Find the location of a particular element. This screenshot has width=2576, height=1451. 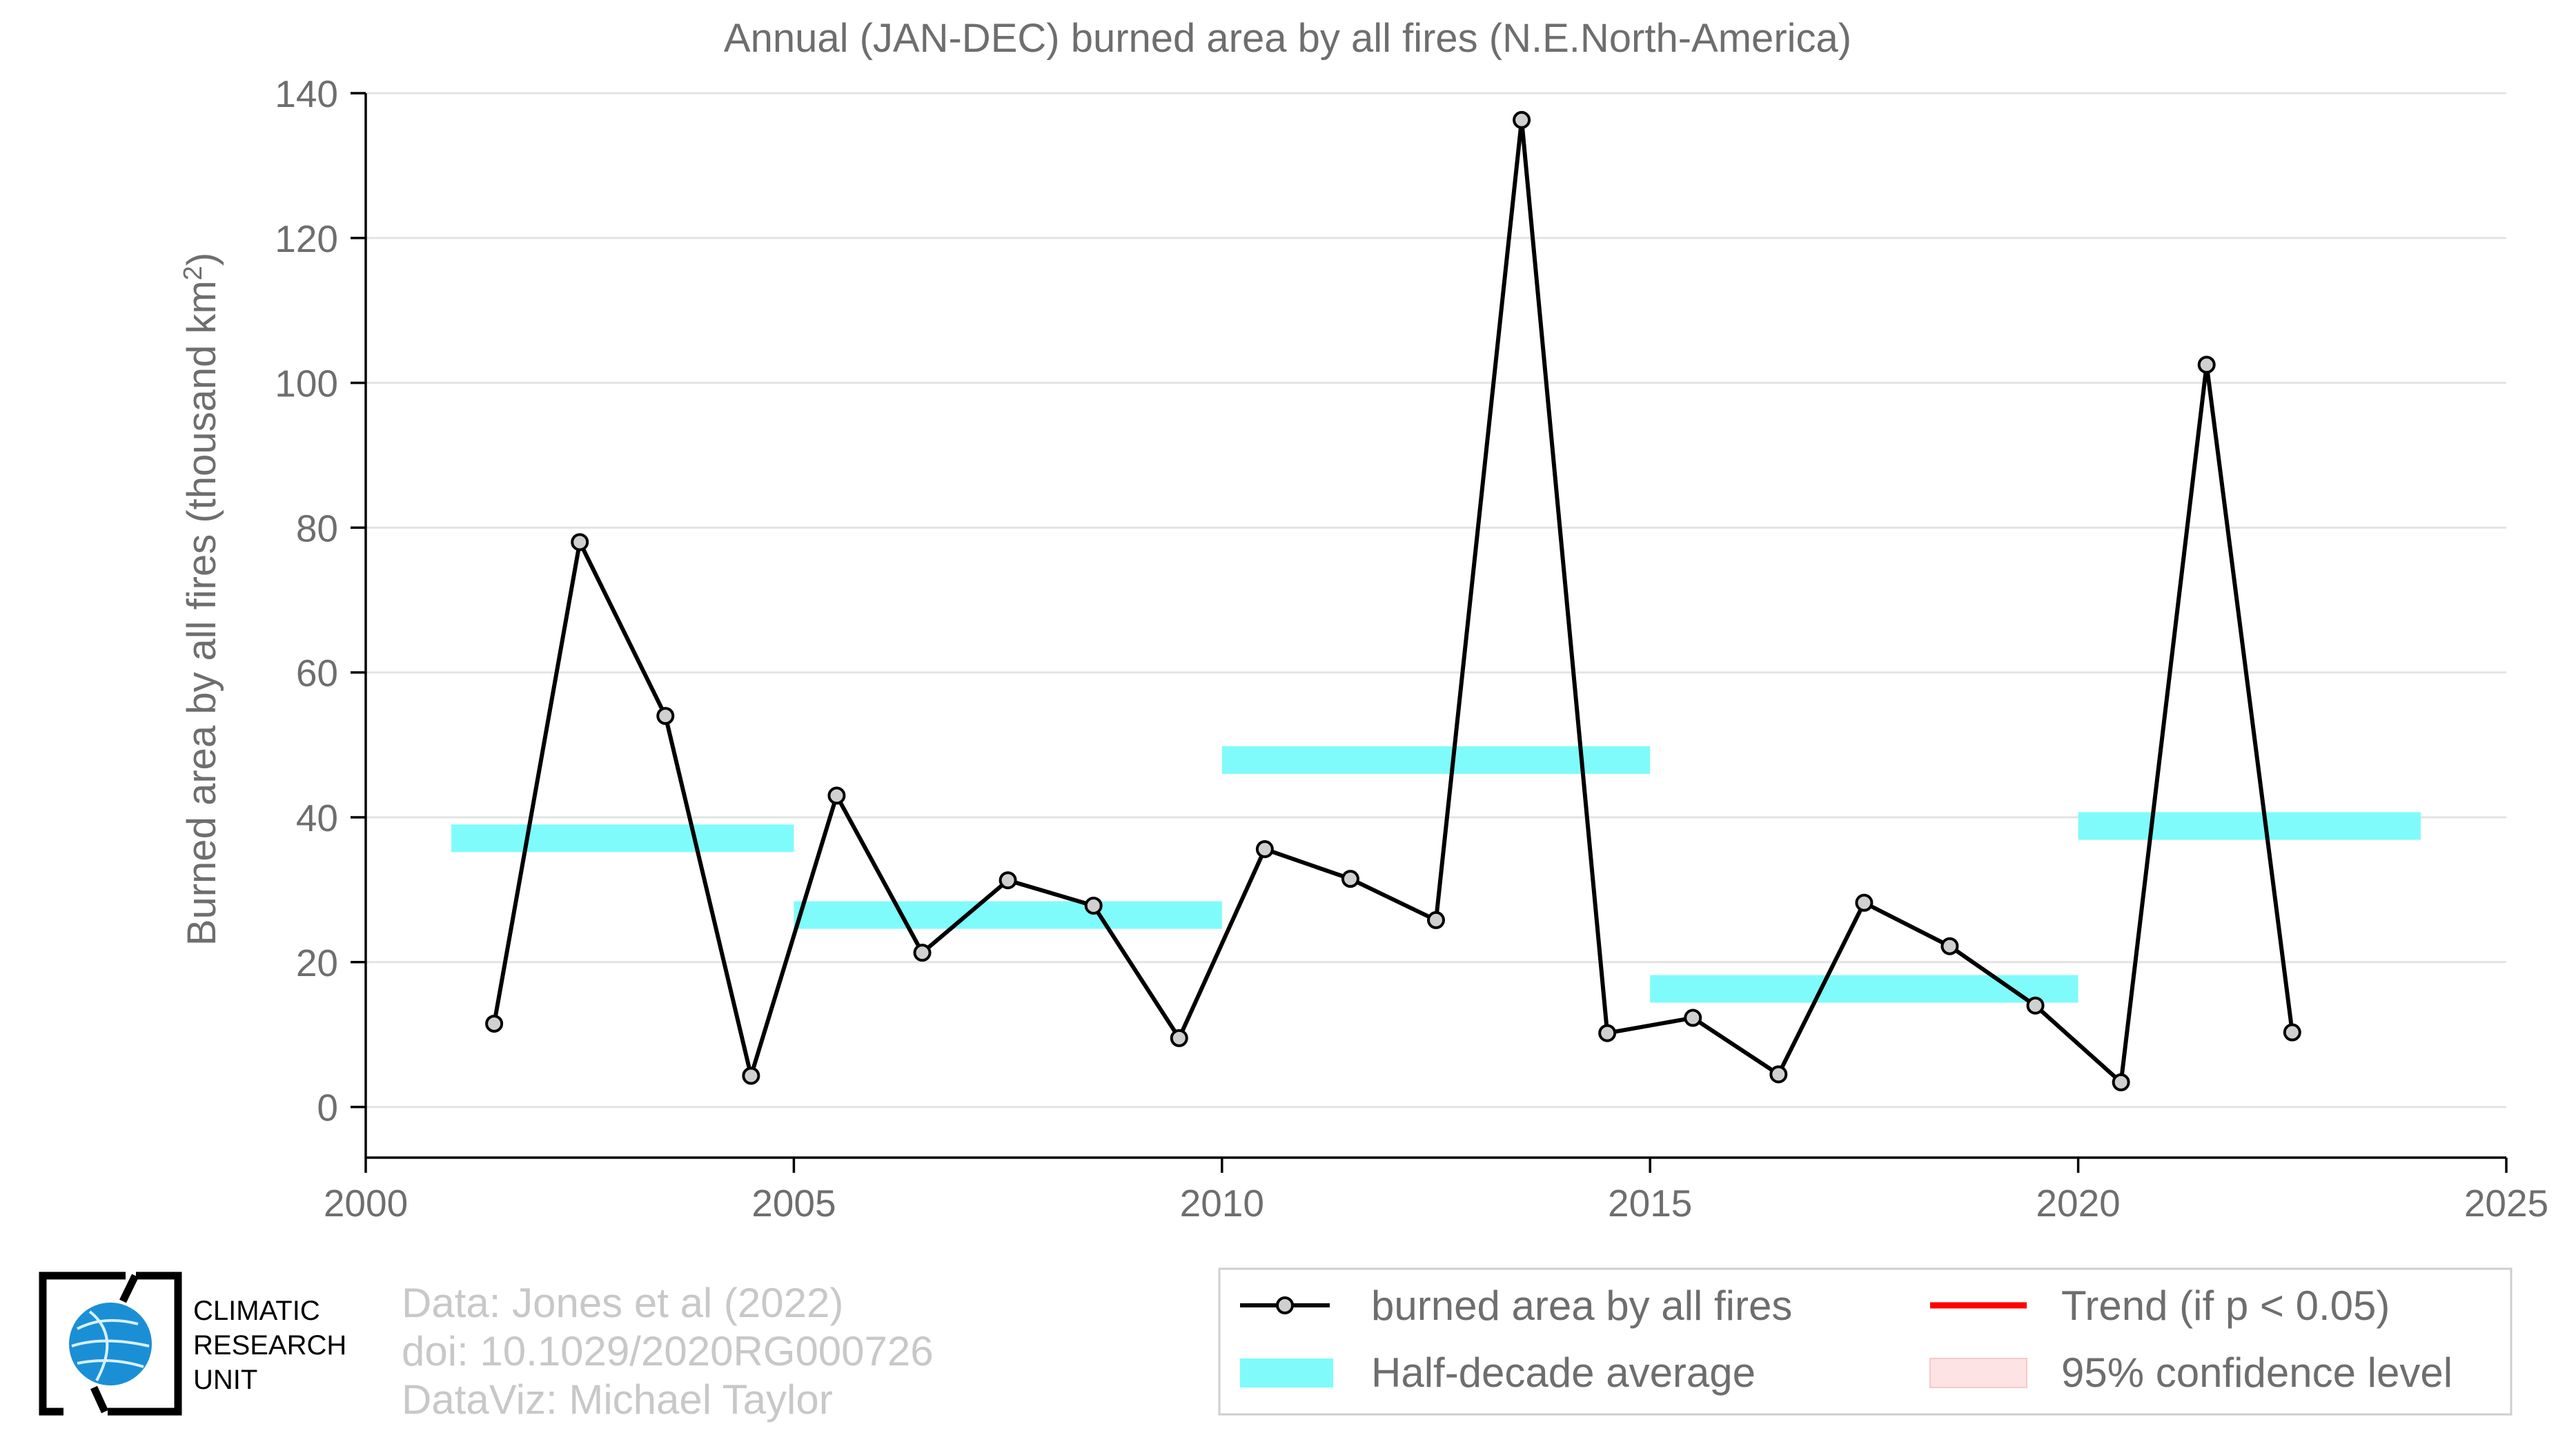

legend-box is located at coordinates (1865, 1341).